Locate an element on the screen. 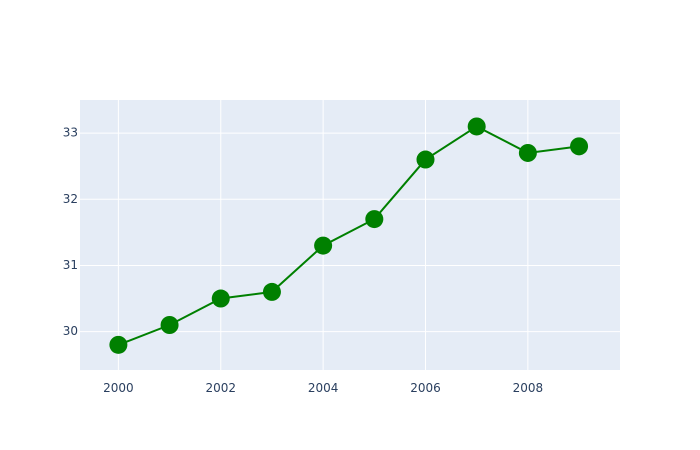 This screenshot has height=450, width=700. x-tick-label: 2004 is located at coordinates (323, 388).